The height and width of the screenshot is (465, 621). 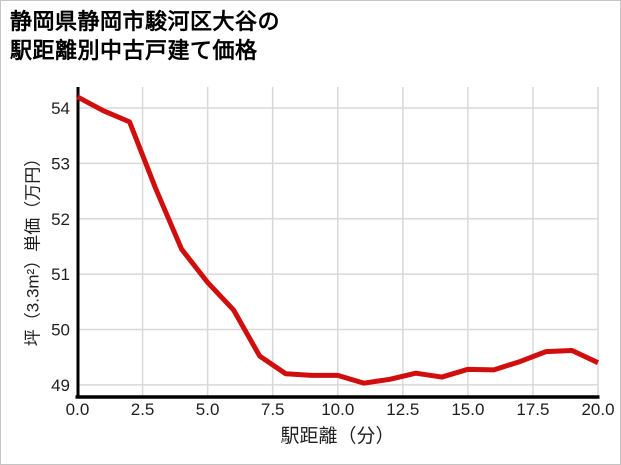 I want to click on y-tick-label: 54, so click(x=60, y=108).